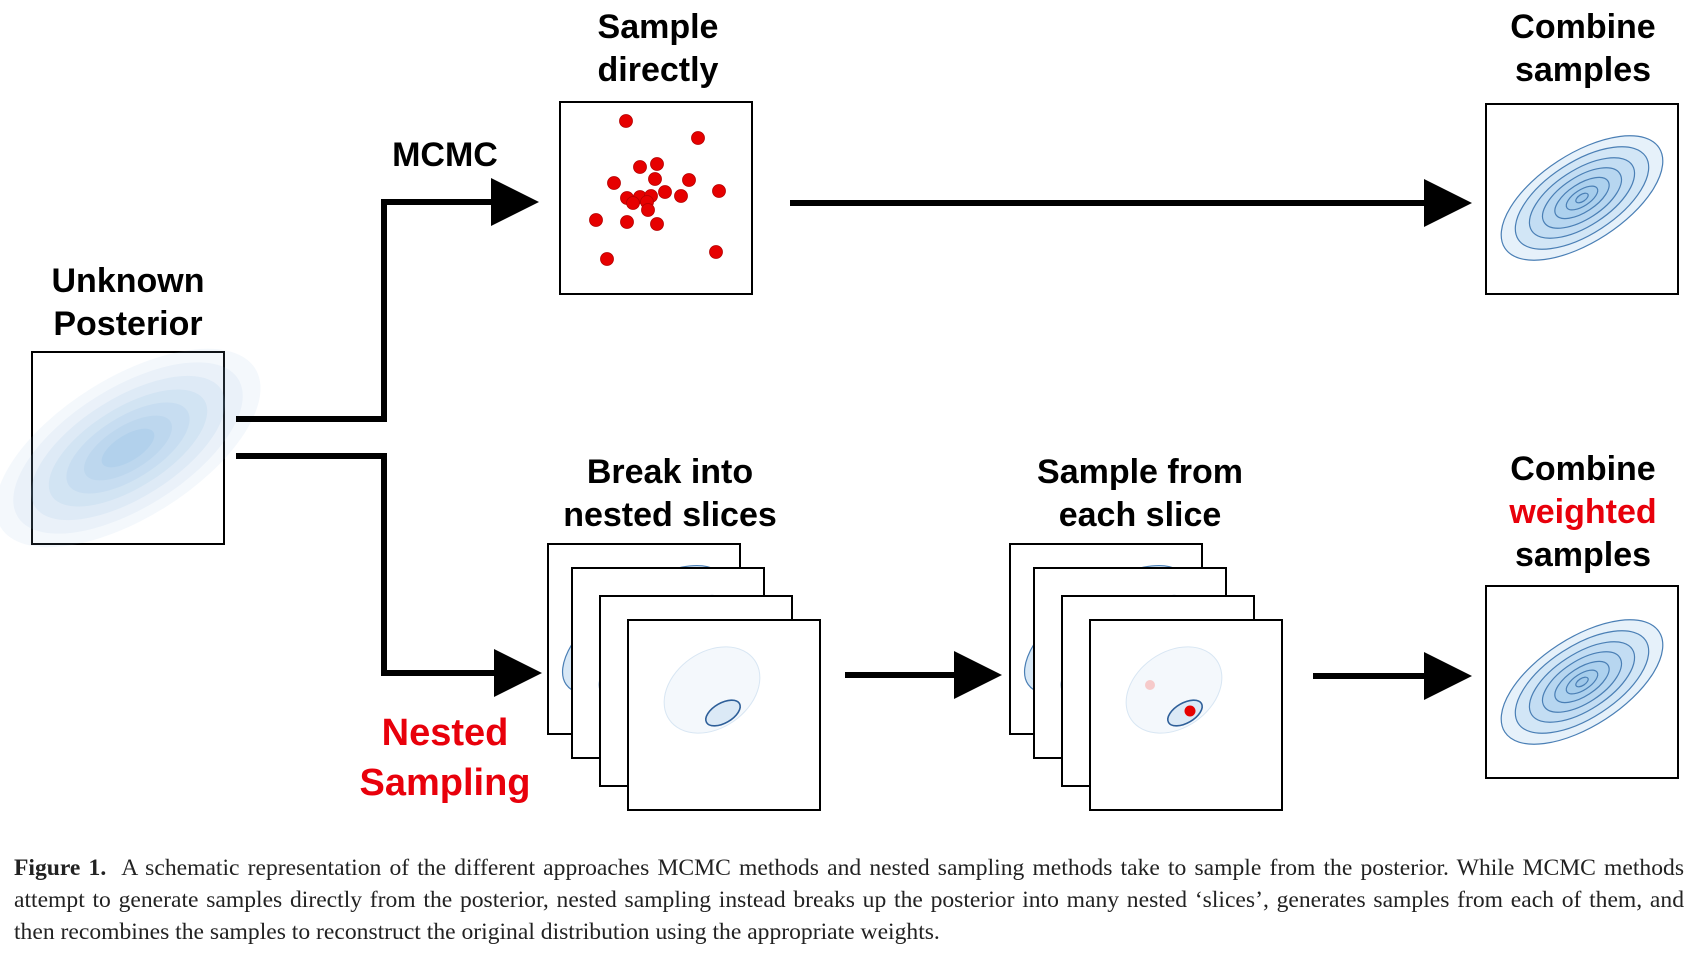 The image size is (1696, 956). What do you see at coordinates (1583, 48) in the screenshot?
I see `combine-samples-label: Combine samples` at bounding box center [1583, 48].